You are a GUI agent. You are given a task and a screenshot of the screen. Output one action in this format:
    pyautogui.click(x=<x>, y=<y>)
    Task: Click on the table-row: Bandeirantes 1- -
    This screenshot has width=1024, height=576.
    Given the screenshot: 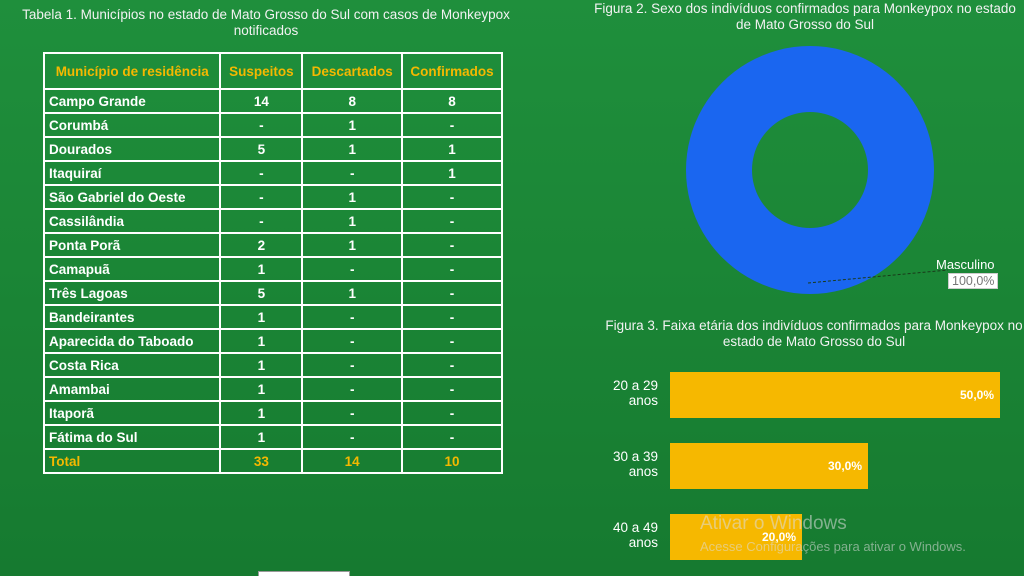 What is the action you would take?
    pyautogui.click(x=272, y=317)
    